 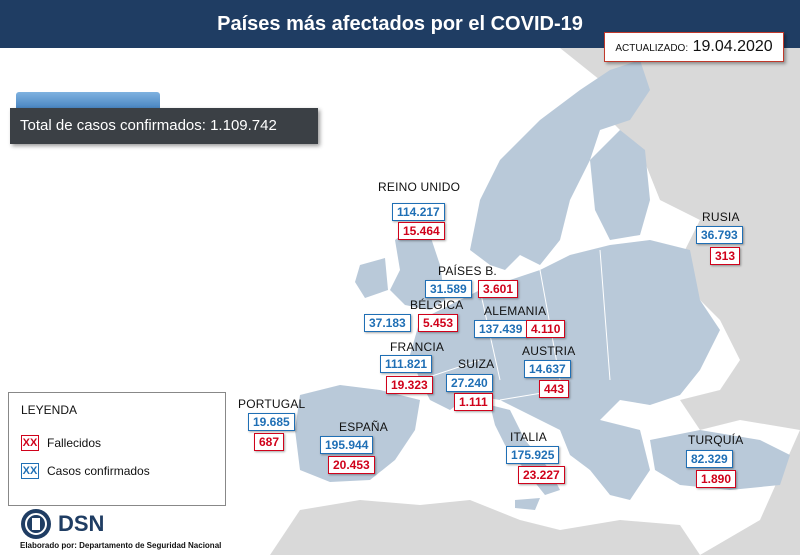 I want to click on country-label-rusia: RUSIA, so click(x=721, y=217).